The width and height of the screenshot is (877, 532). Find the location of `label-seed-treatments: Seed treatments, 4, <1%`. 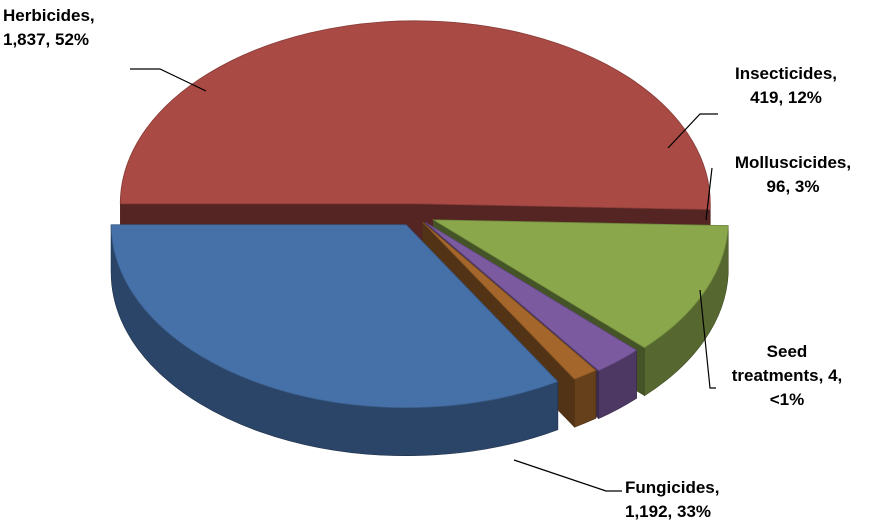

label-seed-treatments: Seed treatments, 4, <1% is located at coordinates (787, 376).